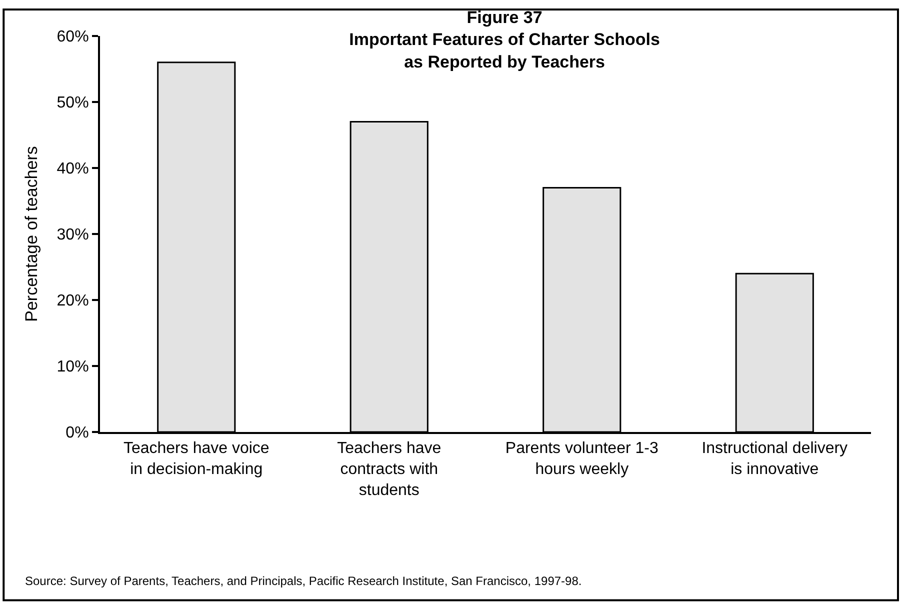 The image size is (901, 607). I want to click on y-tick-label: 30%, so click(72, 235).